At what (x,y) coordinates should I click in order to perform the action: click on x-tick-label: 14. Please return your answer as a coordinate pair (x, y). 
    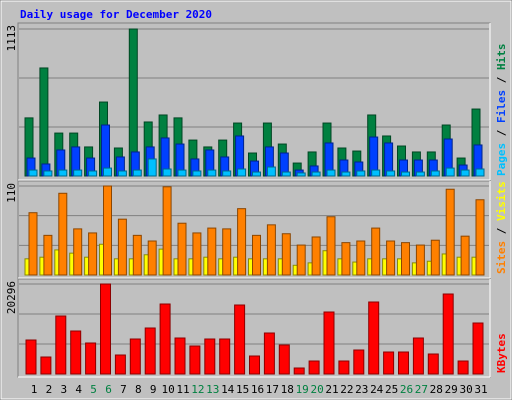
    Looking at the image, I should click on (228, 389).